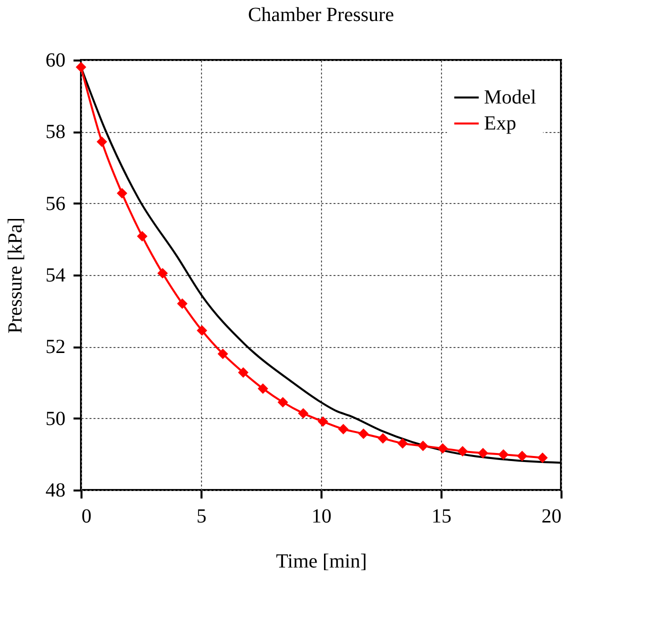  I want to click on y-tick-label: 56, so click(56, 203).